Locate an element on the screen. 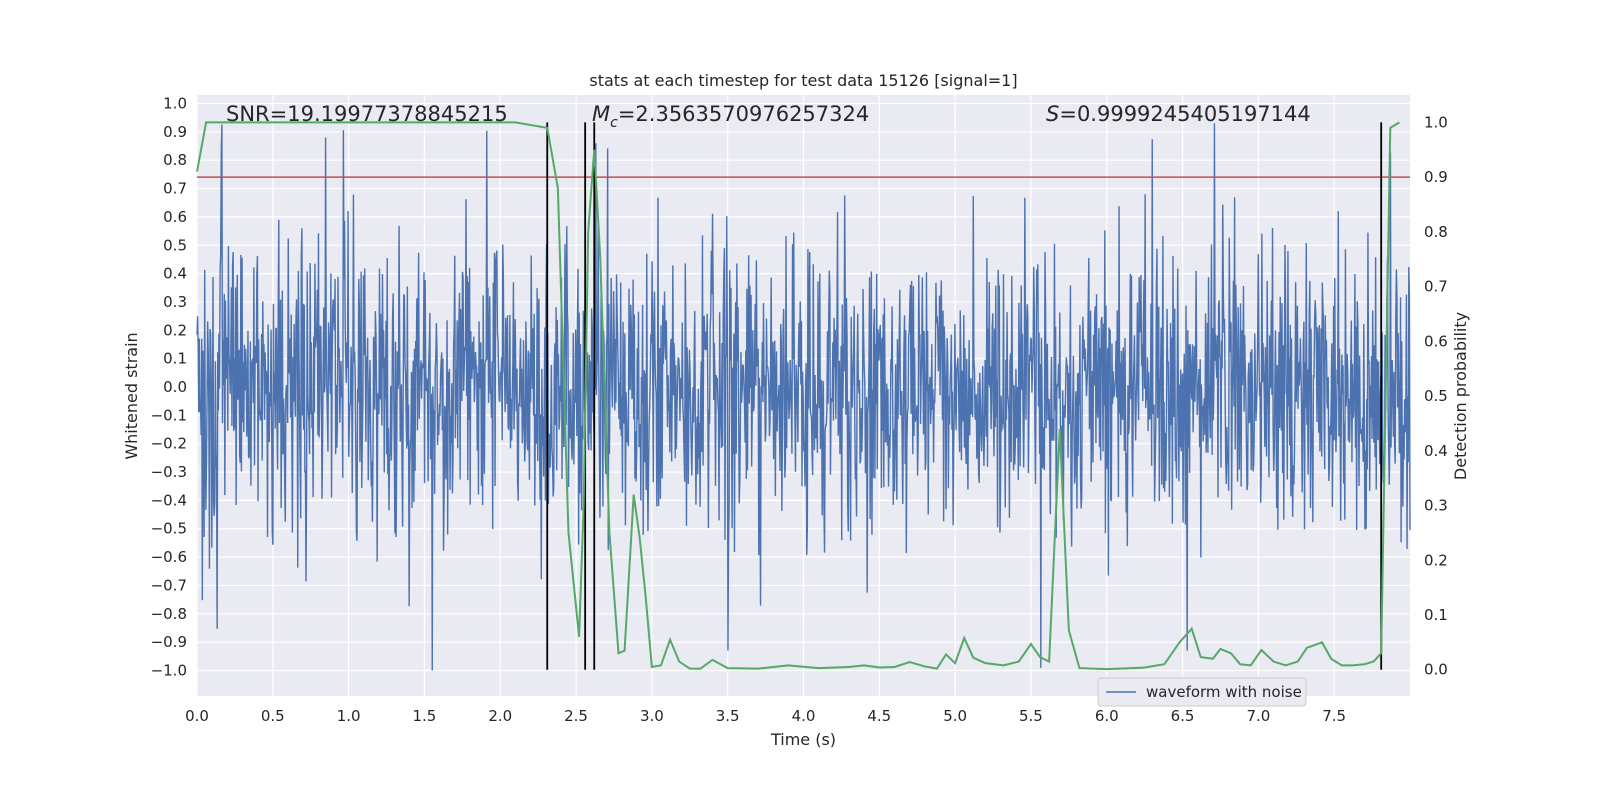 This screenshot has height=800, width=1600. y-right-tick-label: 1.0 is located at coordinates (1436, 122).